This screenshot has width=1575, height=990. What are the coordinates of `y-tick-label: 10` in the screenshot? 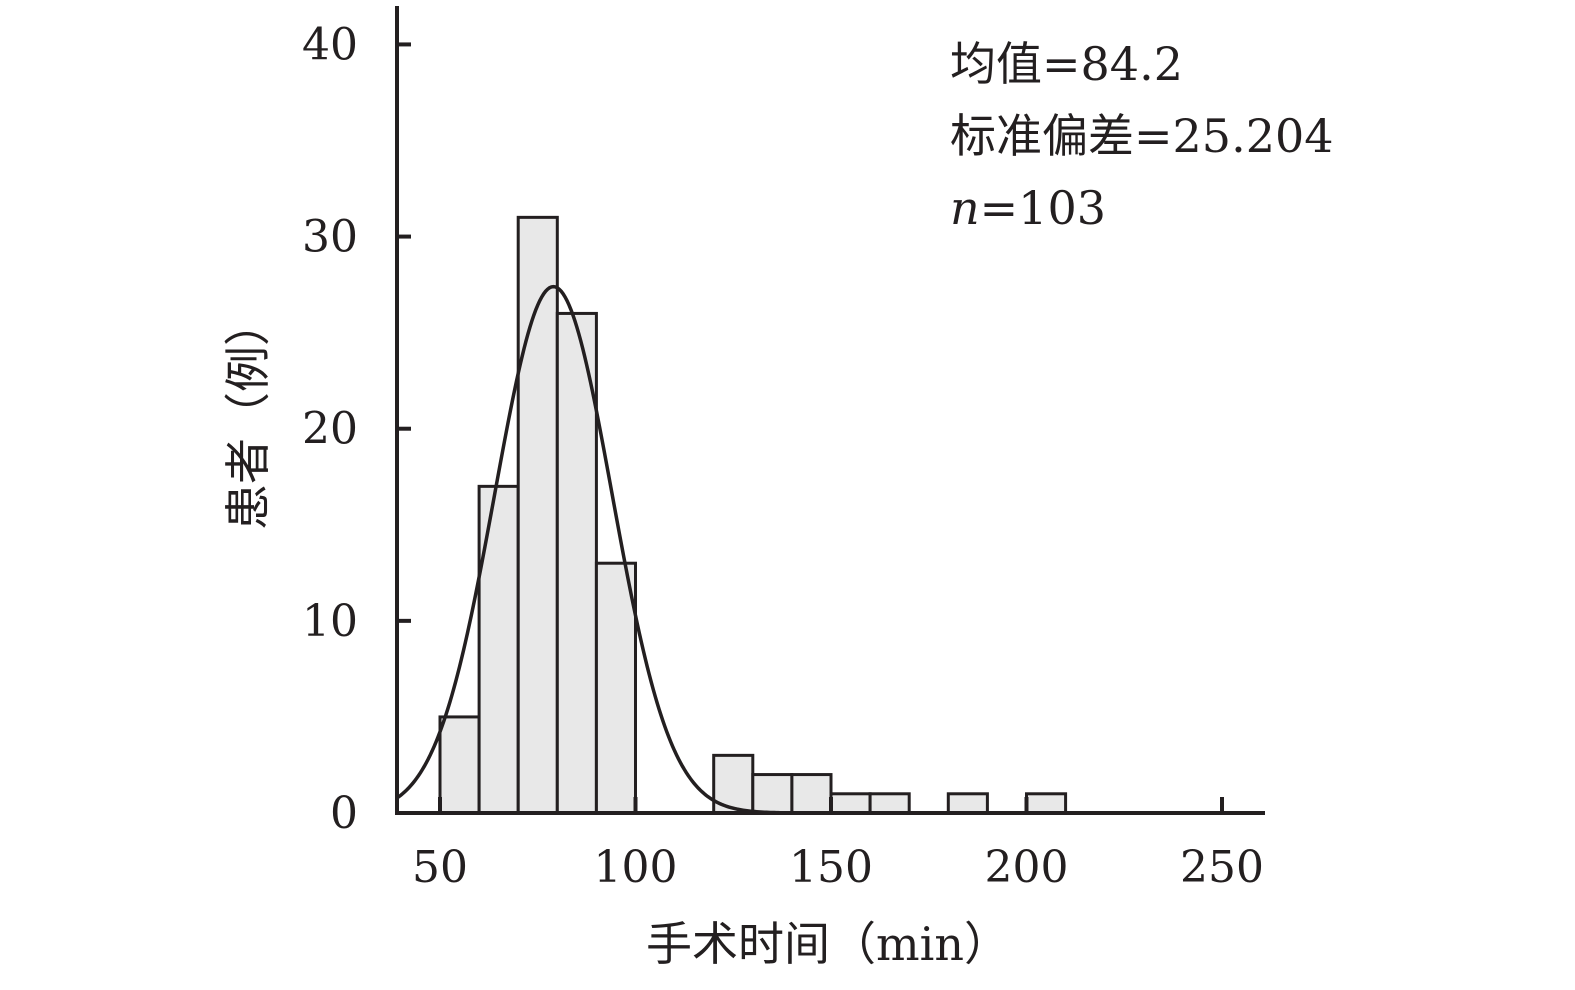 It's located at (330, 621).